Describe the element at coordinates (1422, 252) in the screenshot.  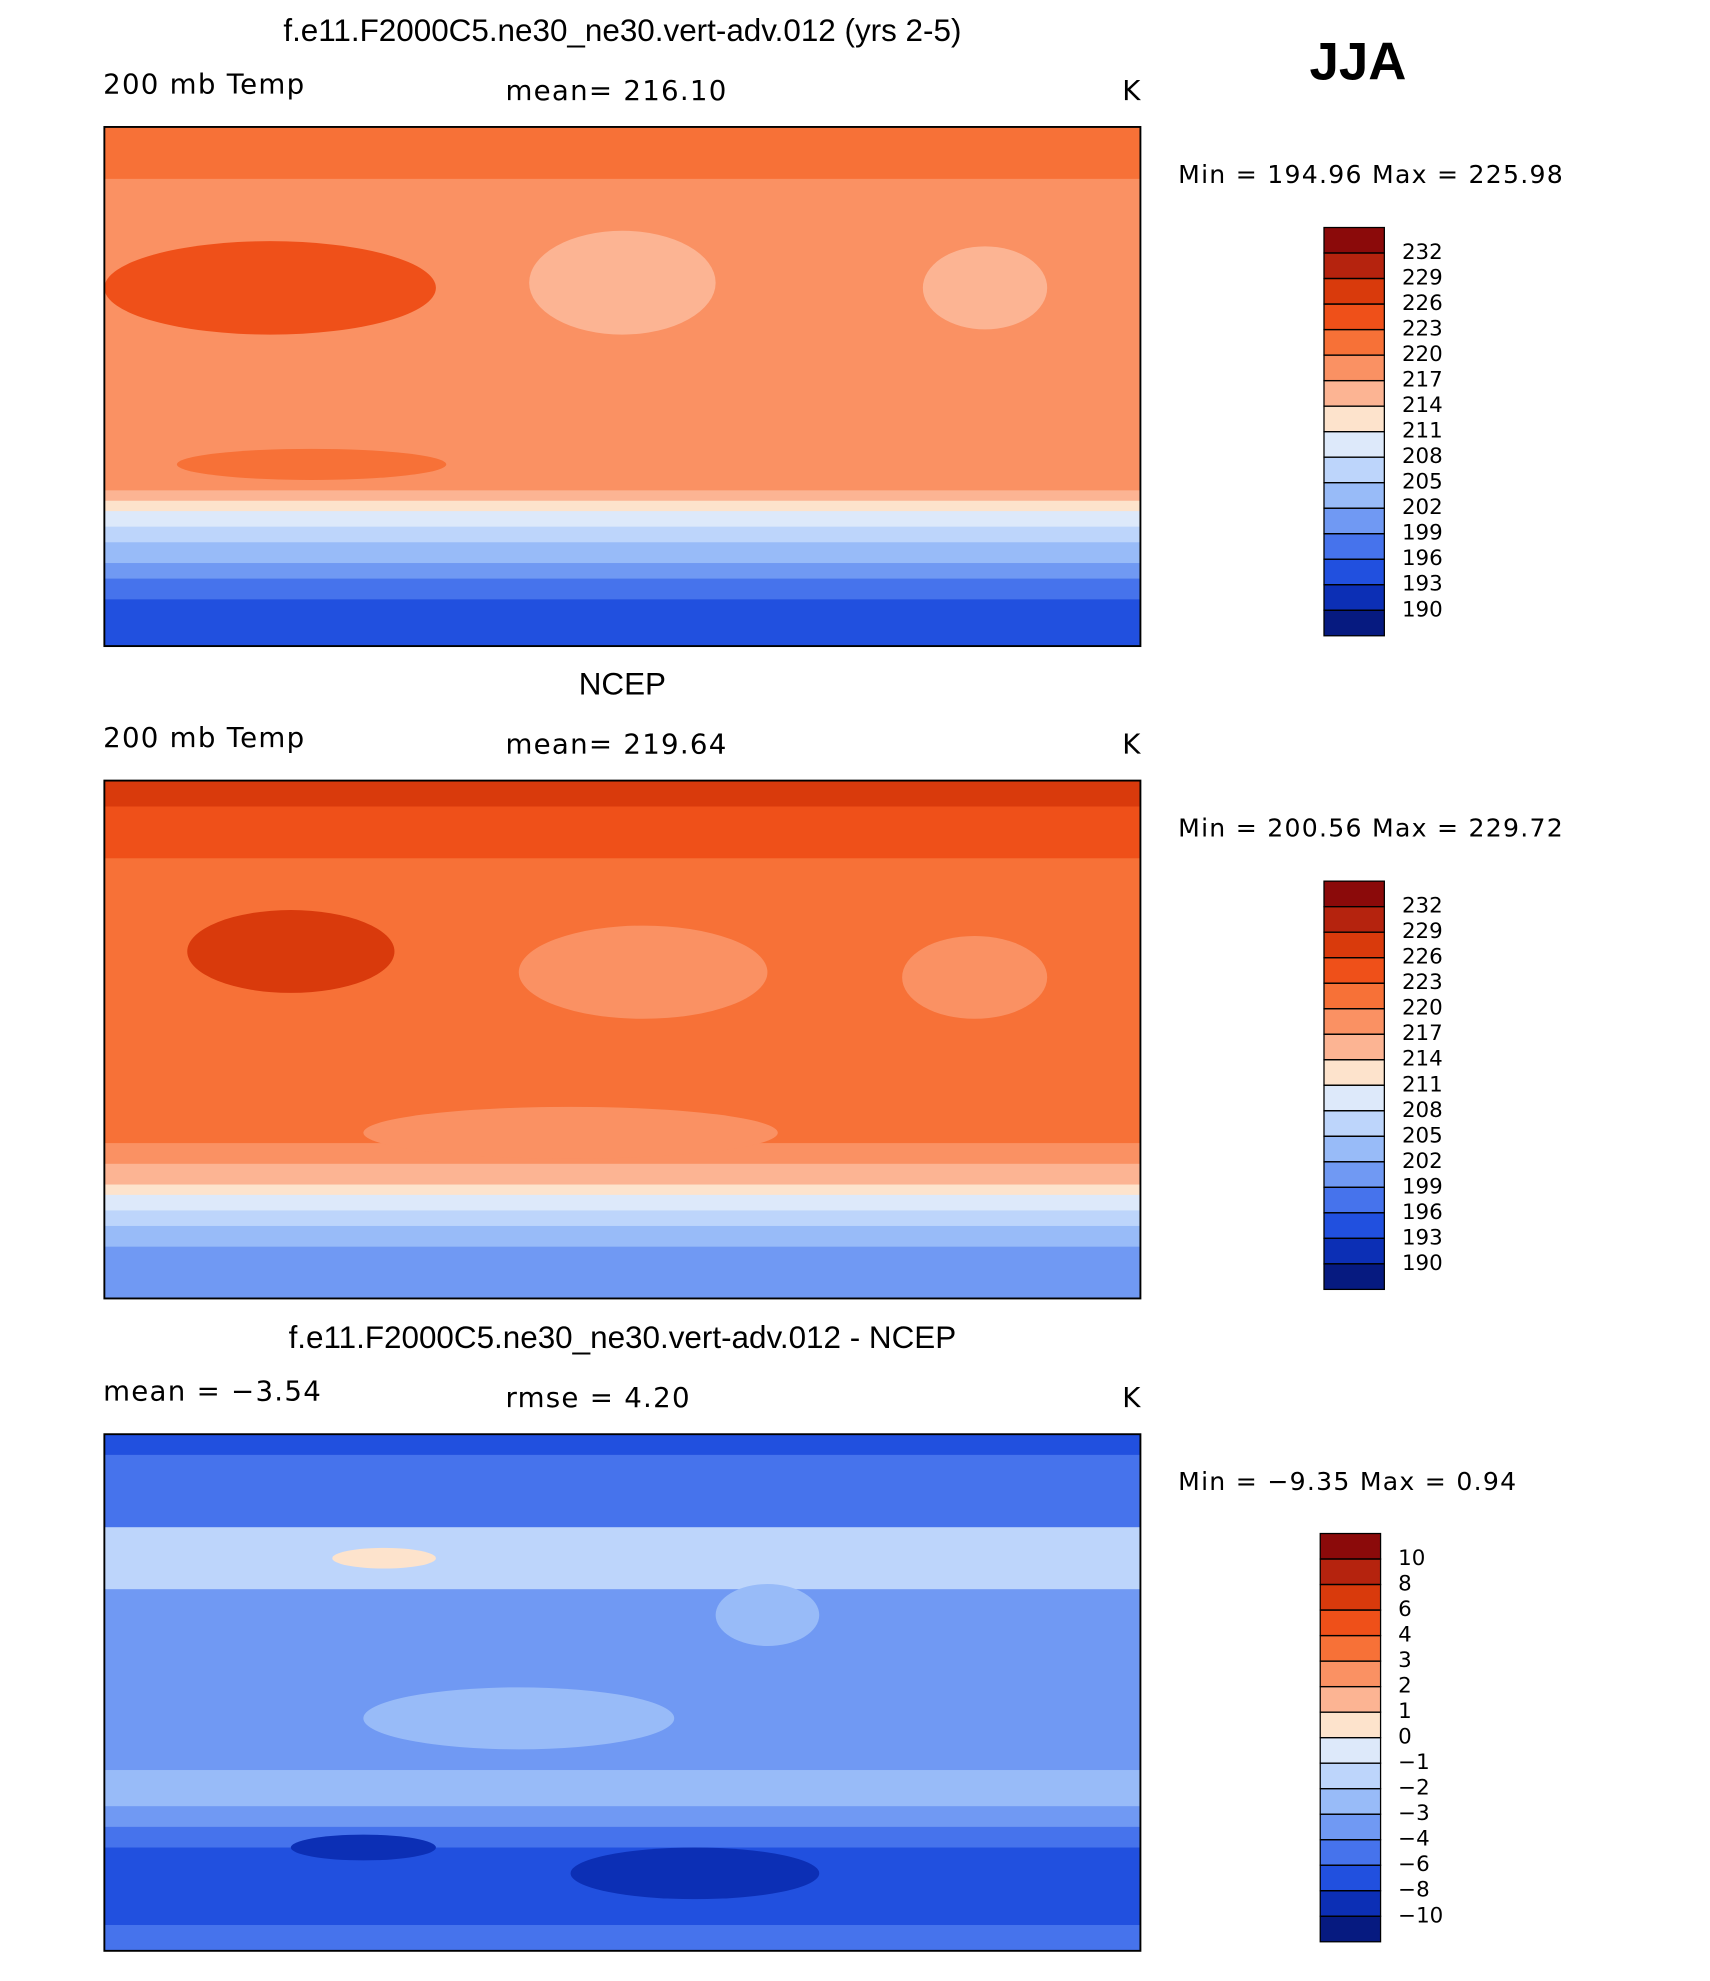
I see `colorbar-label: 232` at that location.